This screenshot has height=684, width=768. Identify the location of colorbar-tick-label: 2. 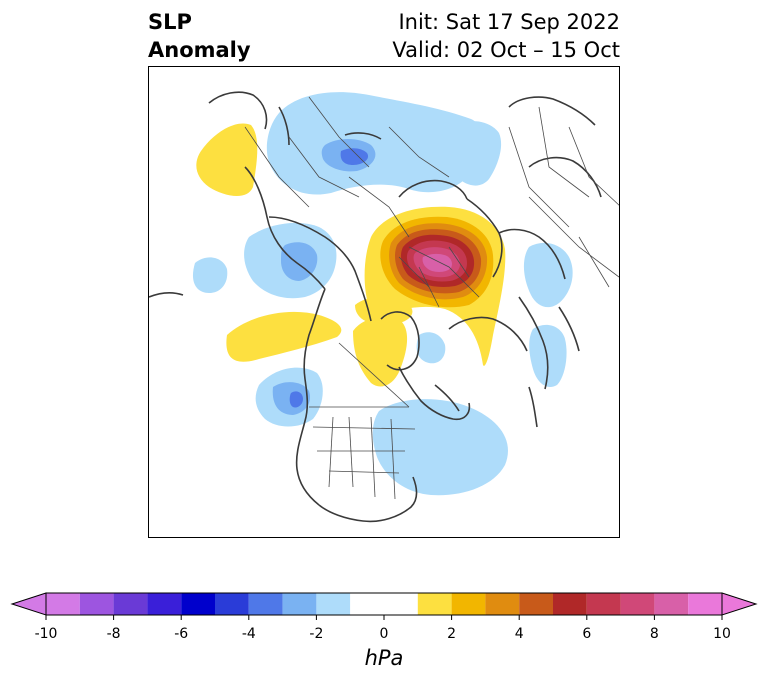
(452, 634).